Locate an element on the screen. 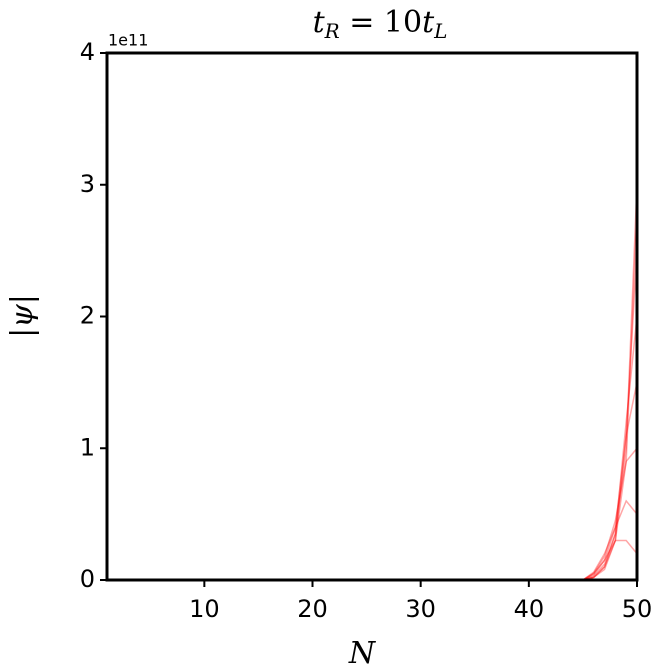  title-part: = 10 is located at coordinates (381, 22).